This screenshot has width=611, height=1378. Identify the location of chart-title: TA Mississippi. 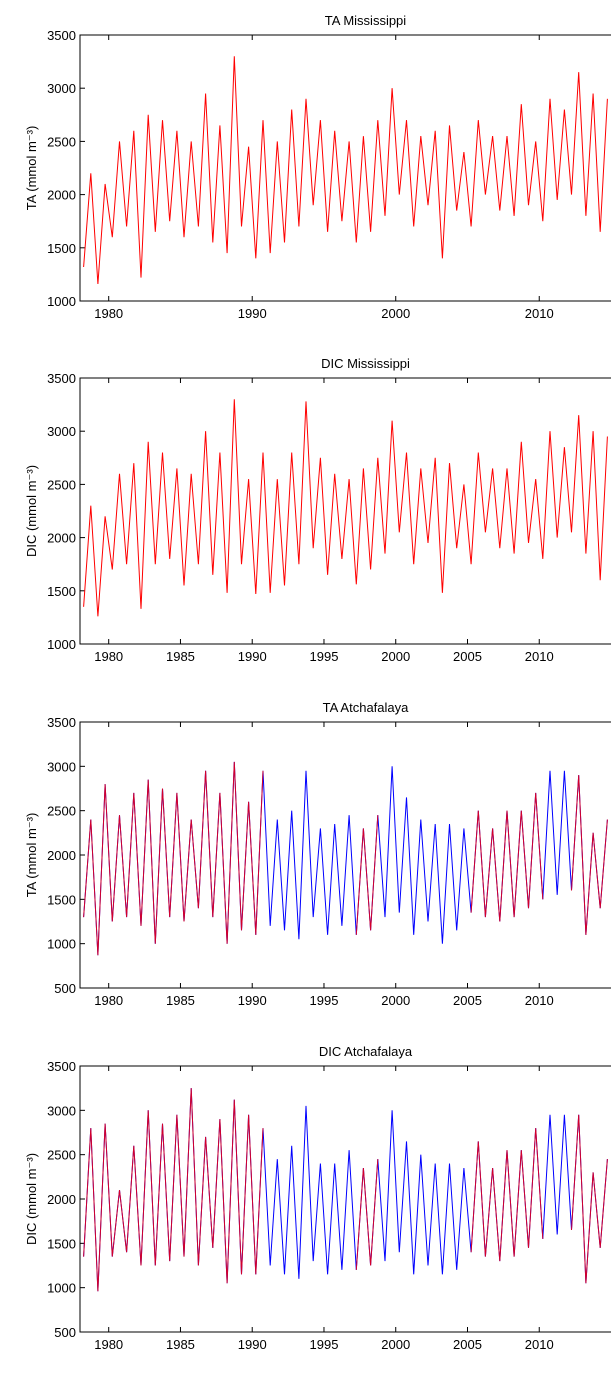
(365, 20).